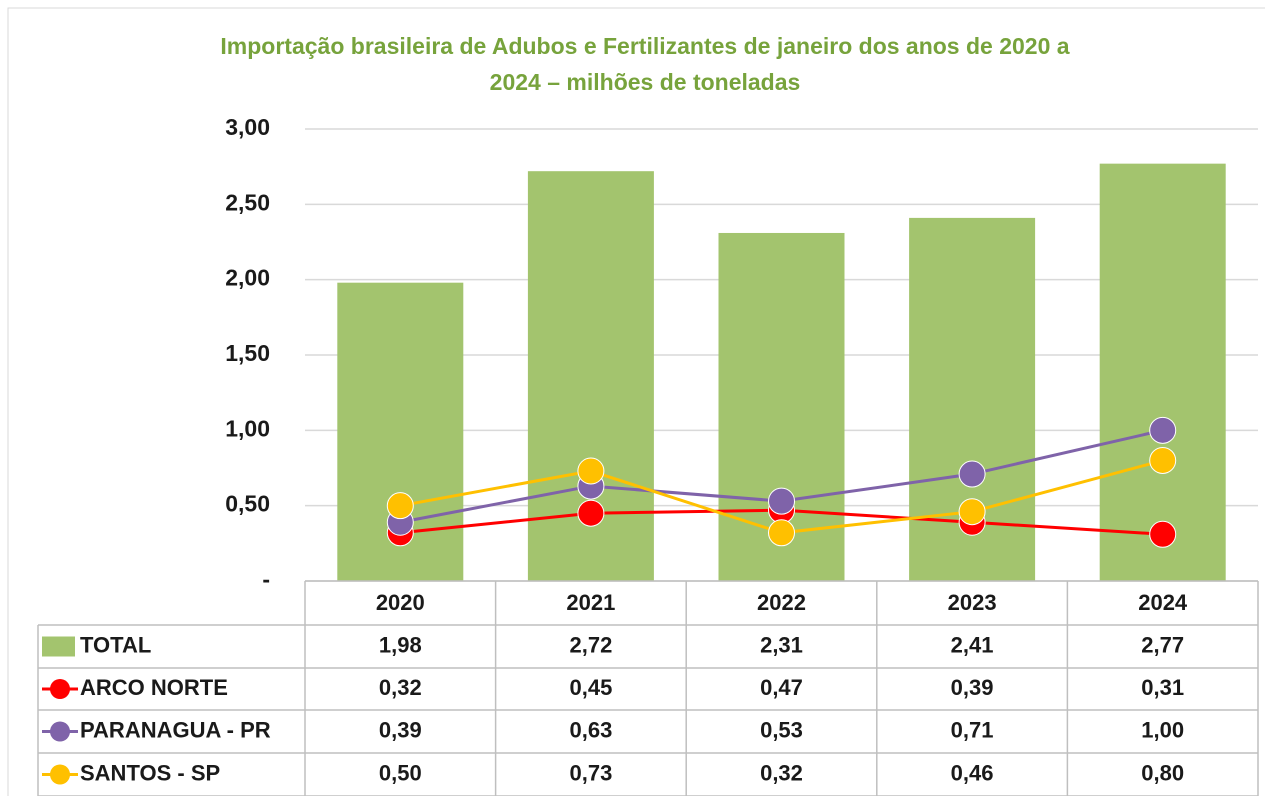 The image size is (1265, 796). What do you see at coordinates (400, 644) in the screenshot?
I see `table-value: 1,98` at bounding box center [400, 644].